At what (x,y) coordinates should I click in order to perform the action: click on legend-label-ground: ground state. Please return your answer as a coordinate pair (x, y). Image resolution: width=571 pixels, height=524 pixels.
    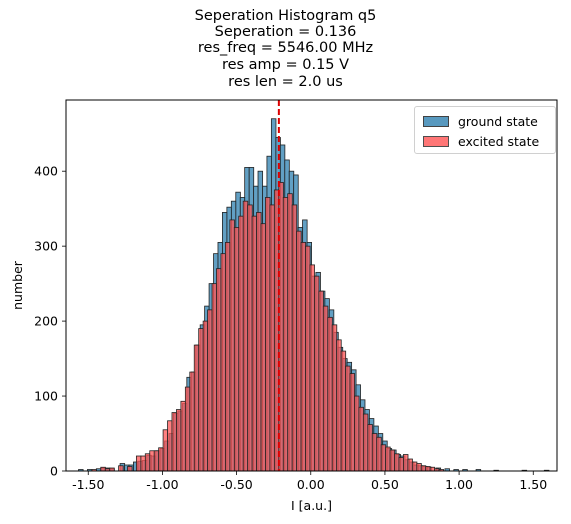
    Looking at the image, I should click on (498, 121).